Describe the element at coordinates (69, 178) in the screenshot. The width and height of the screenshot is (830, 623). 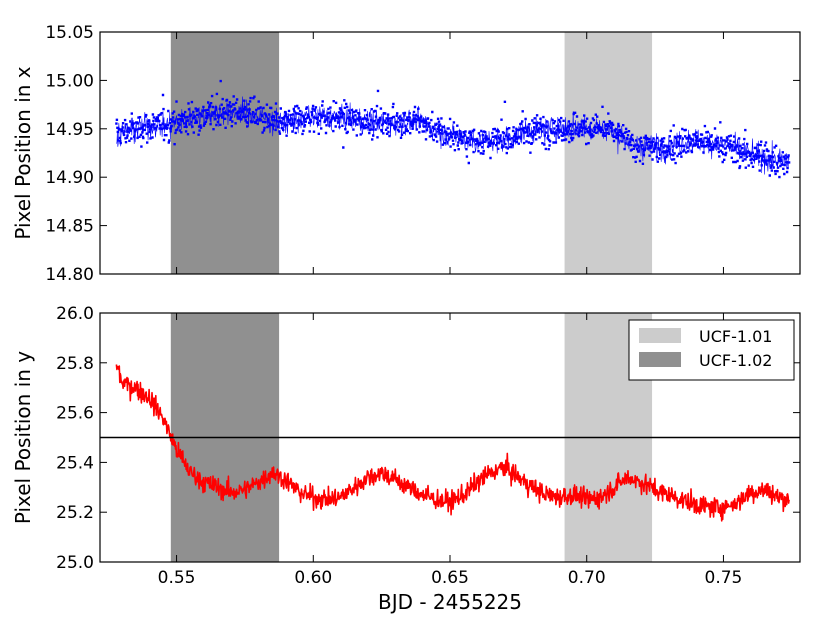
I see `y-tick-label: 14.90` at that location.